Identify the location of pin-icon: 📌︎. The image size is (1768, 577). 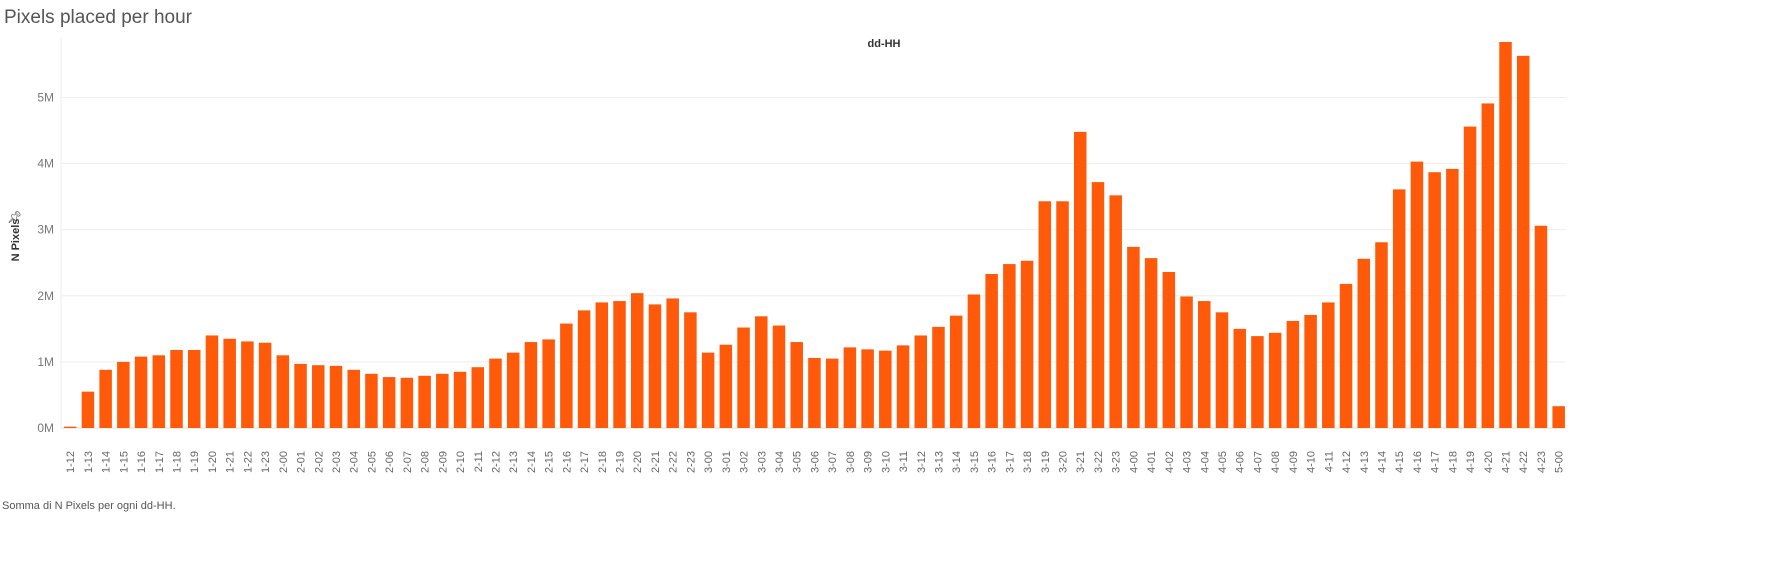
(15, 217).